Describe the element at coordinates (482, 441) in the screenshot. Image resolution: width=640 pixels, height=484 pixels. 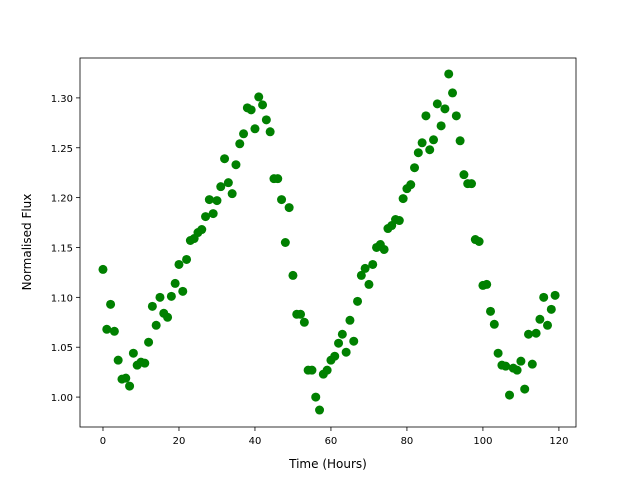
I see `x-tick-label: 100` at that location.